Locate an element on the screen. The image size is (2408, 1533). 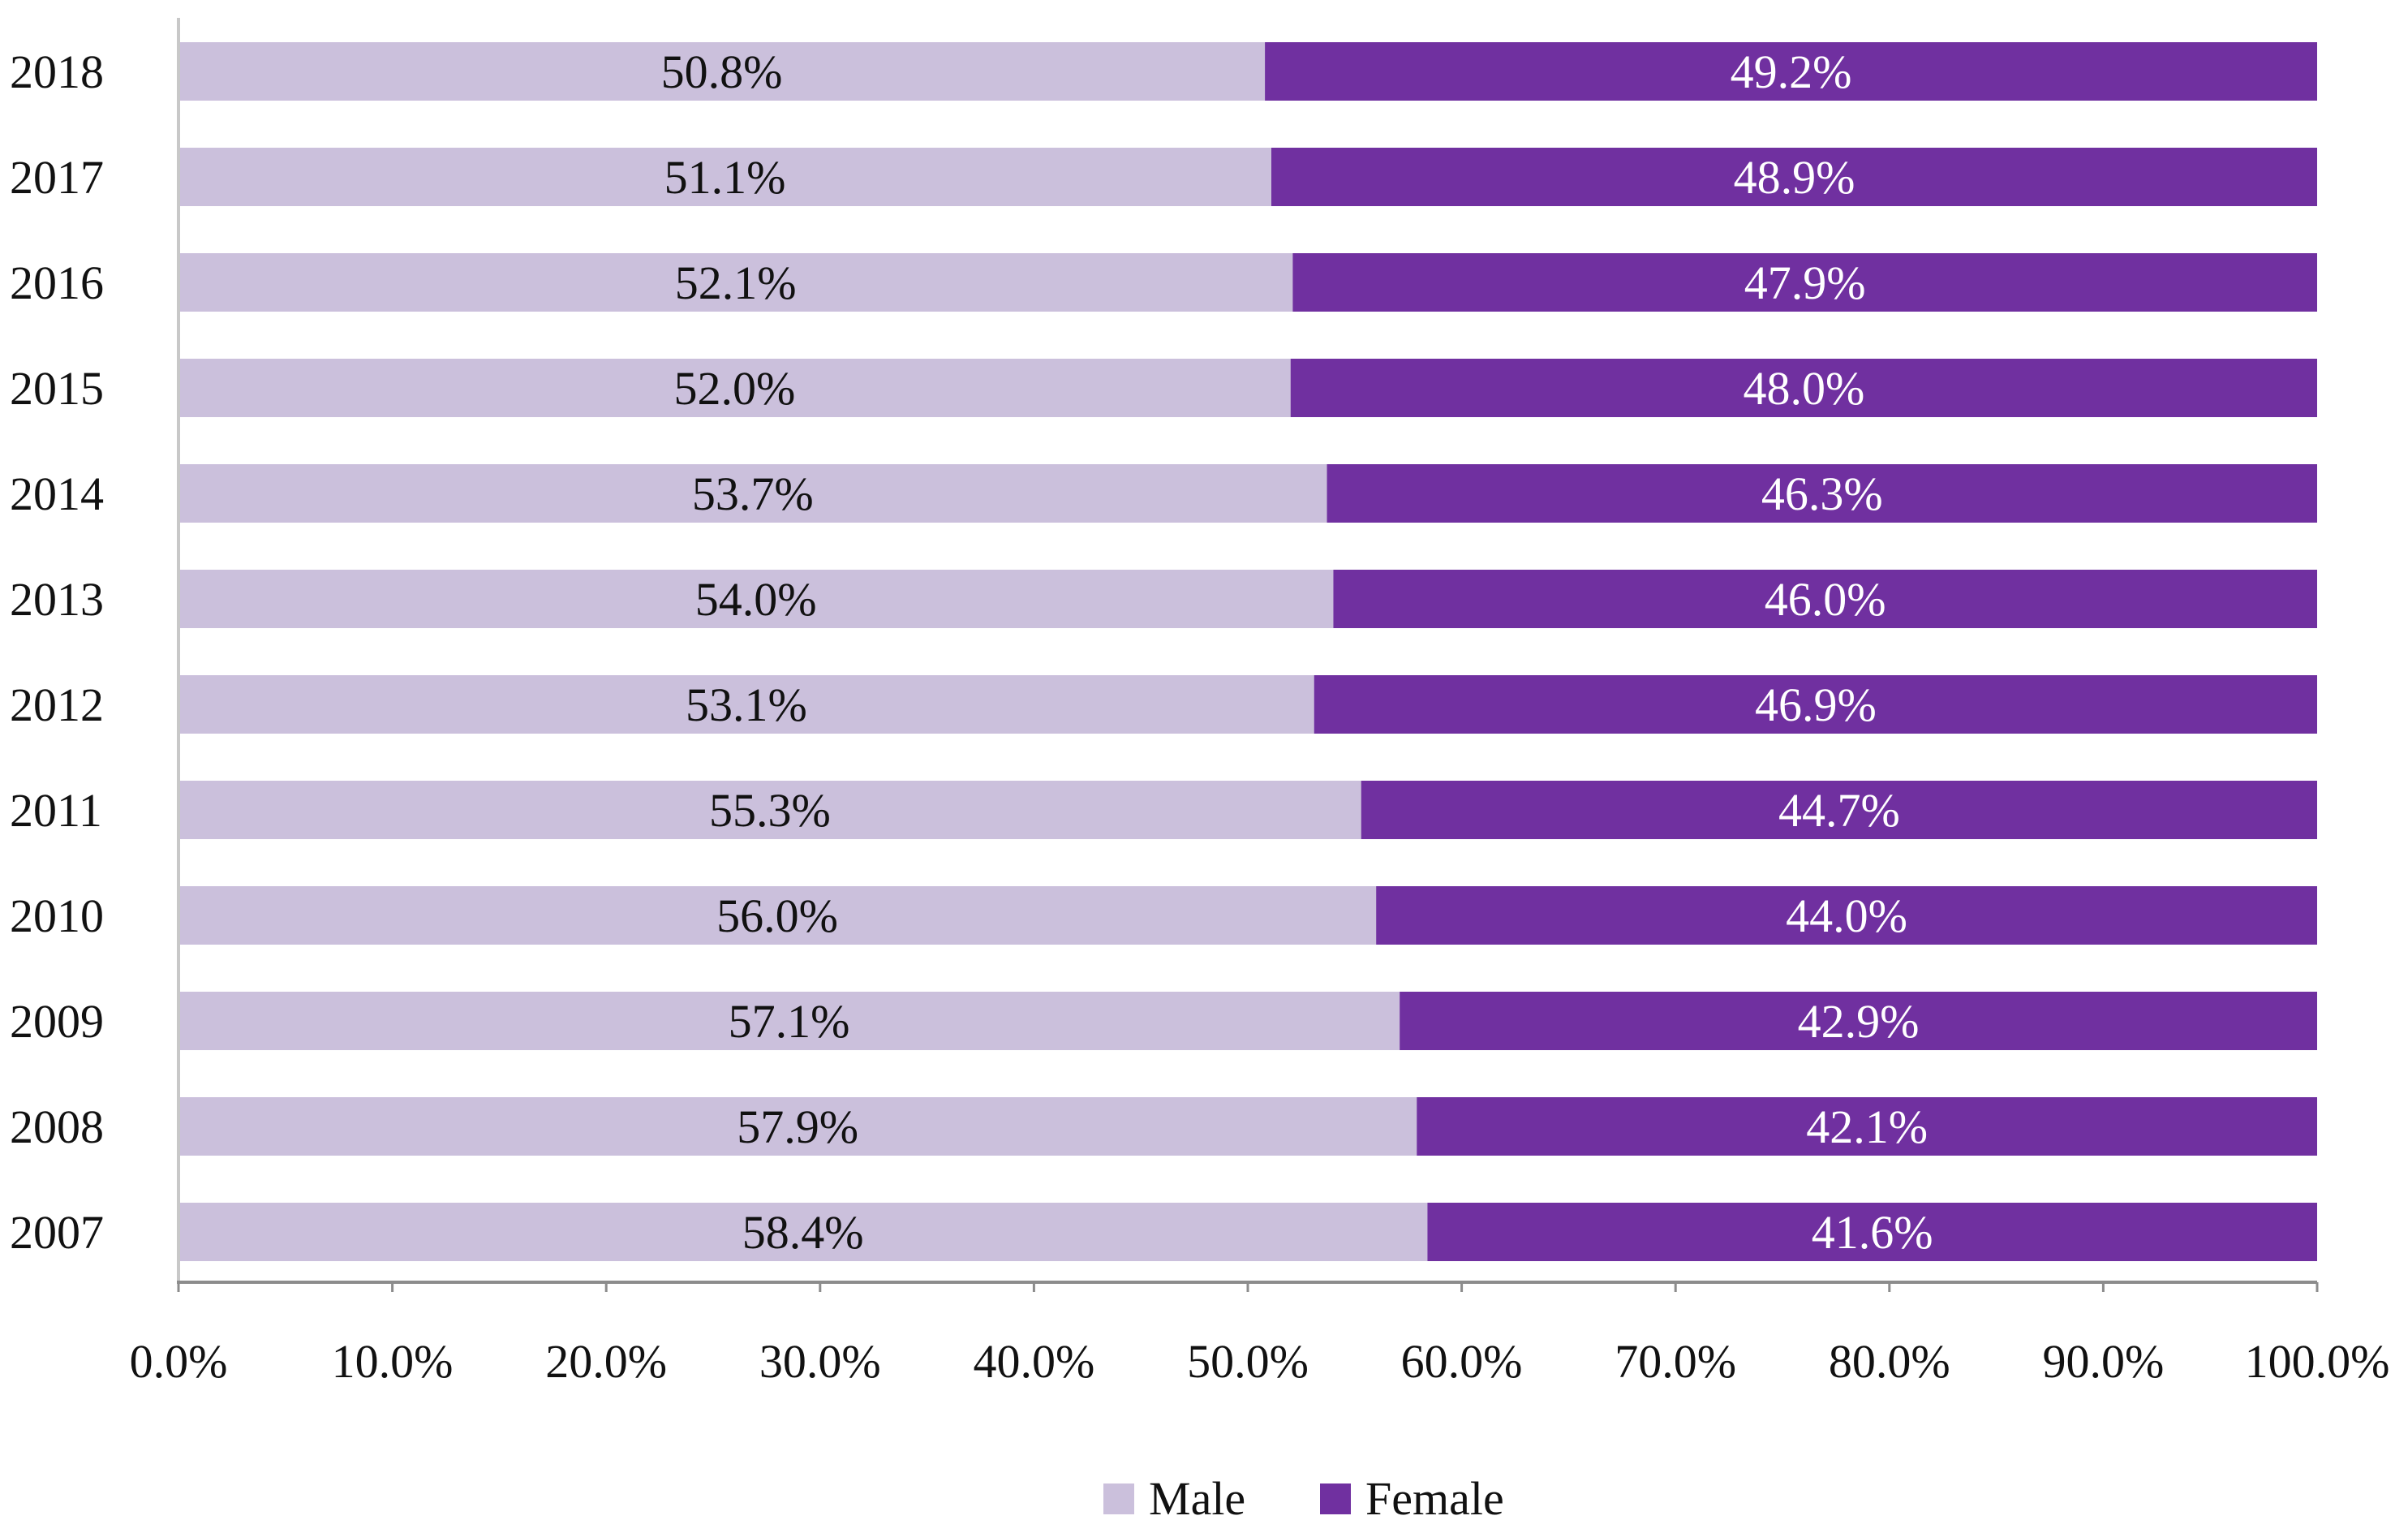
data-label-female-2009: 42.9% is located at coordinates (1859, 1022).